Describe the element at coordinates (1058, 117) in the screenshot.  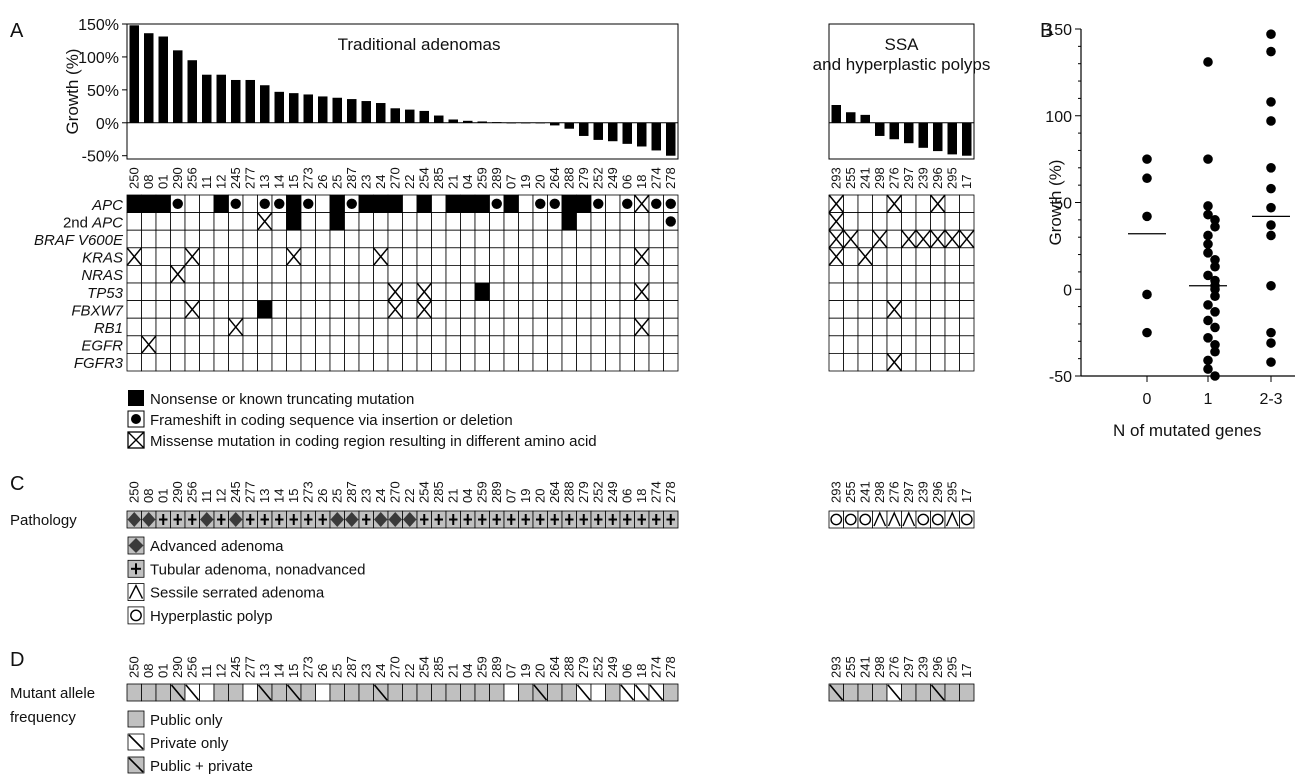
I see `y-tick-label: 100` at that location.